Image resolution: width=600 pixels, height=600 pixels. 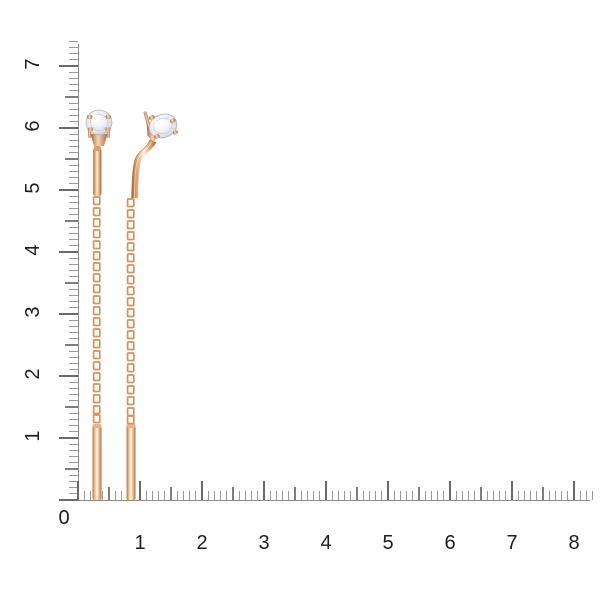 I want to click on ruler-origin-label: 0, so click(x=64, y=518).